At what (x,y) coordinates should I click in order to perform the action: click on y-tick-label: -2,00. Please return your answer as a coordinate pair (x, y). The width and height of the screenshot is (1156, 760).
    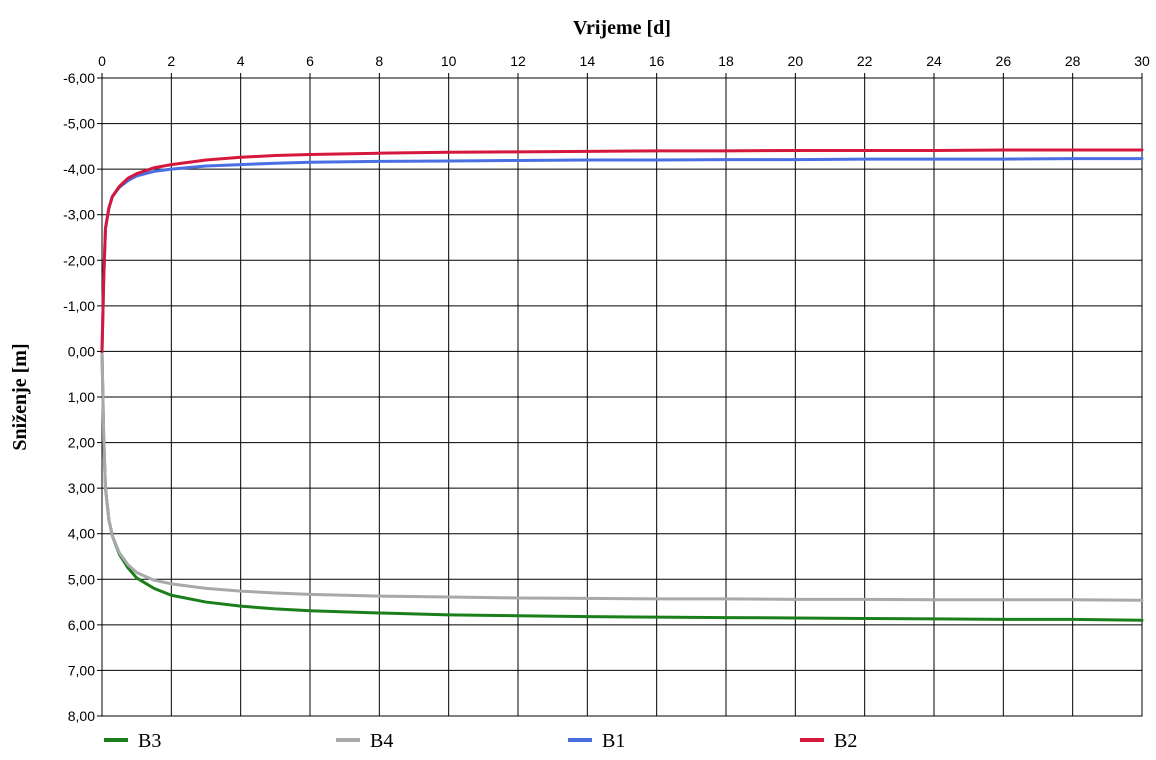
    Looking at the image, I should click on (79, 260).